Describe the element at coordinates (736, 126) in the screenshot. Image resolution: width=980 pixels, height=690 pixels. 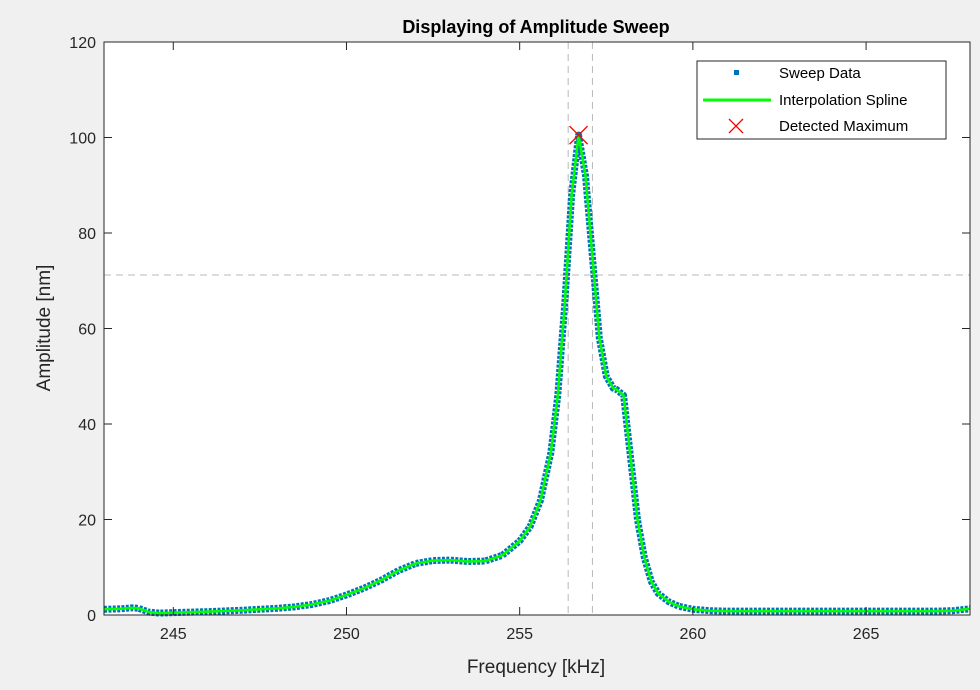
I see `legend-marker-maximum` at that location.